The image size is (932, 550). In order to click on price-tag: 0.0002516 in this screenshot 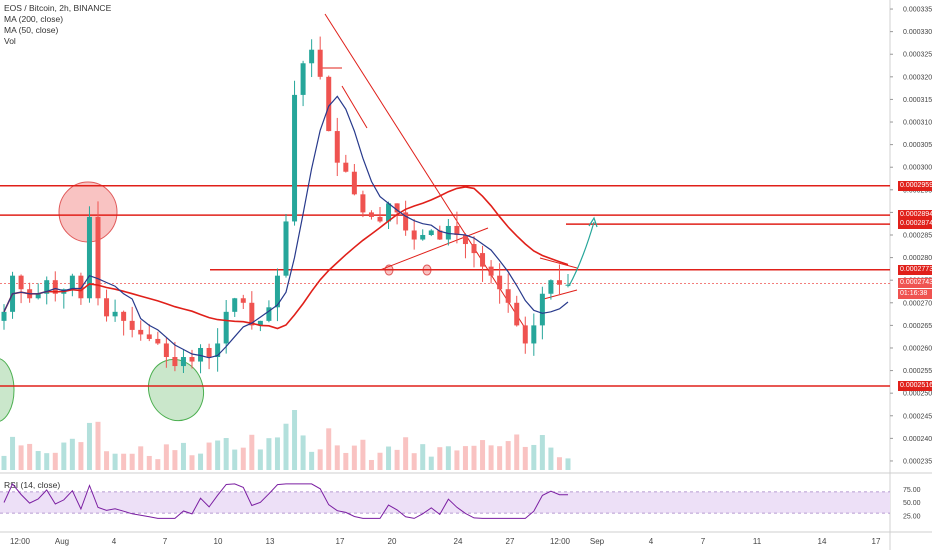, I will do `click(915, 385)`.